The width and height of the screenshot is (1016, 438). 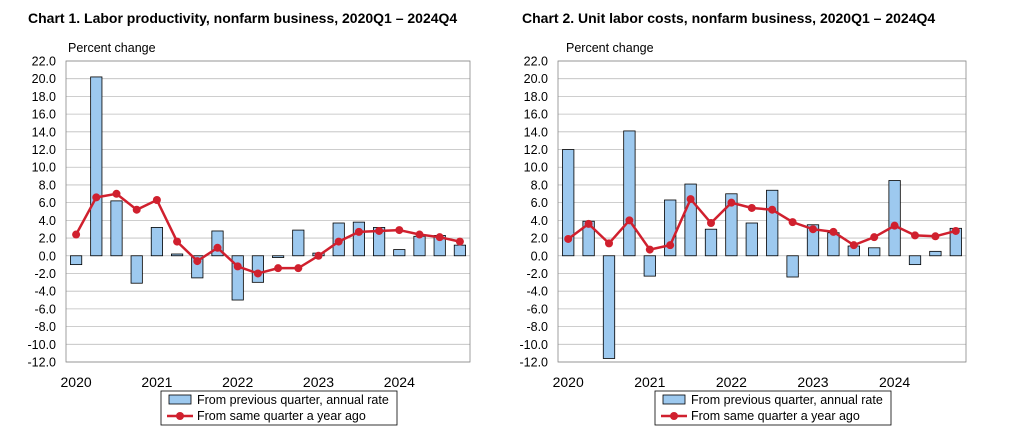 What do you see at coordinates (47, 239) in the screenshot?
I see `y-tick-label: 2.0` at bounding box center [47, 239].